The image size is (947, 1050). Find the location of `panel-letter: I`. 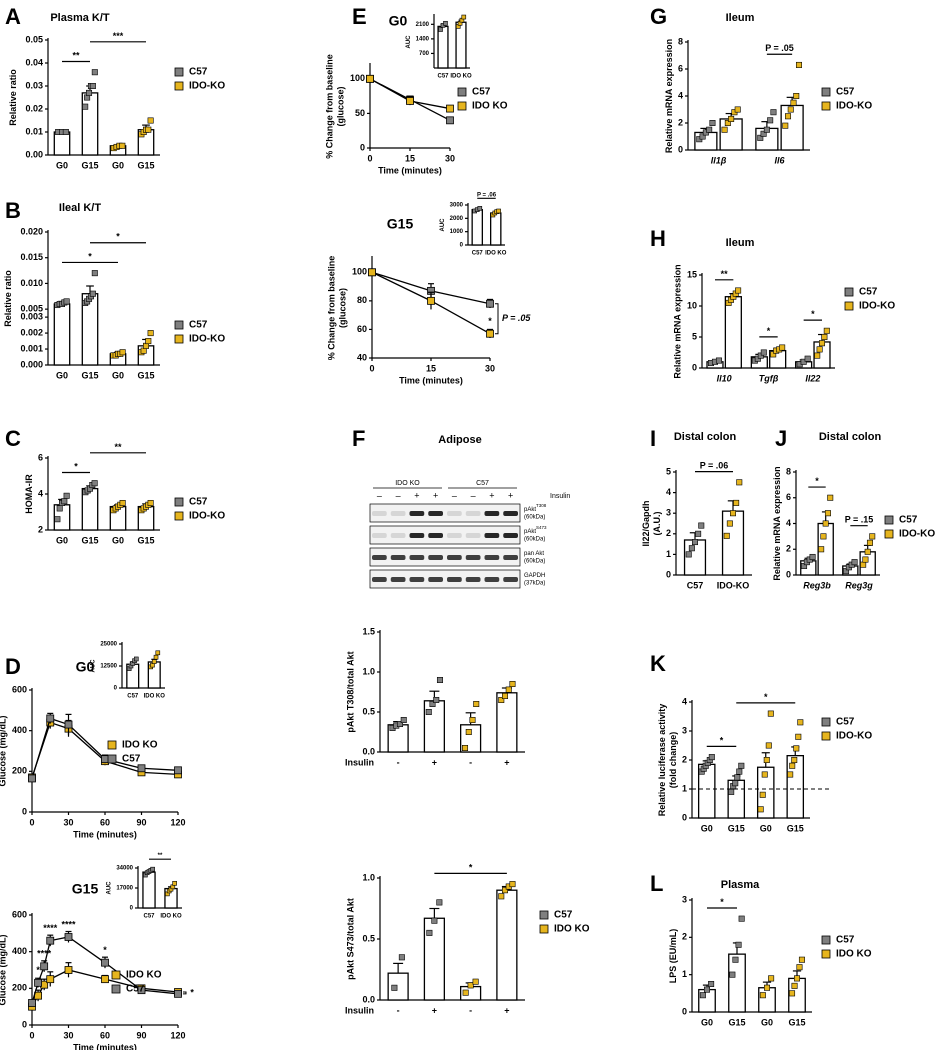

panel-letter: I is located at coordinates (653, 438).